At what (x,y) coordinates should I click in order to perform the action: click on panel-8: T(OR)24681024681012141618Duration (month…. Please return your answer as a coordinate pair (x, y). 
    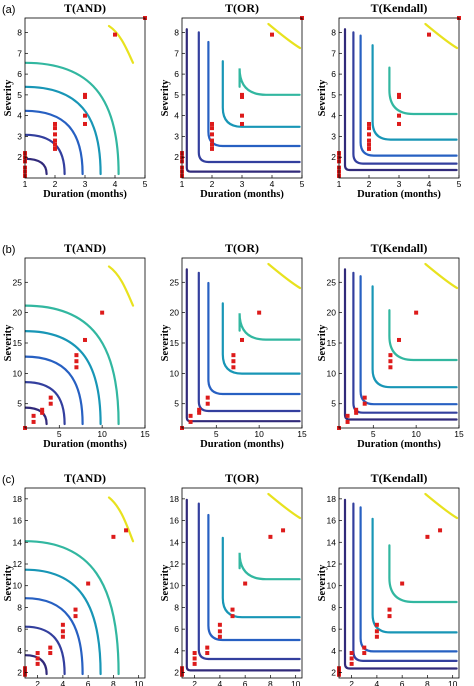
    Looking at the image, I should click on (231, 578).